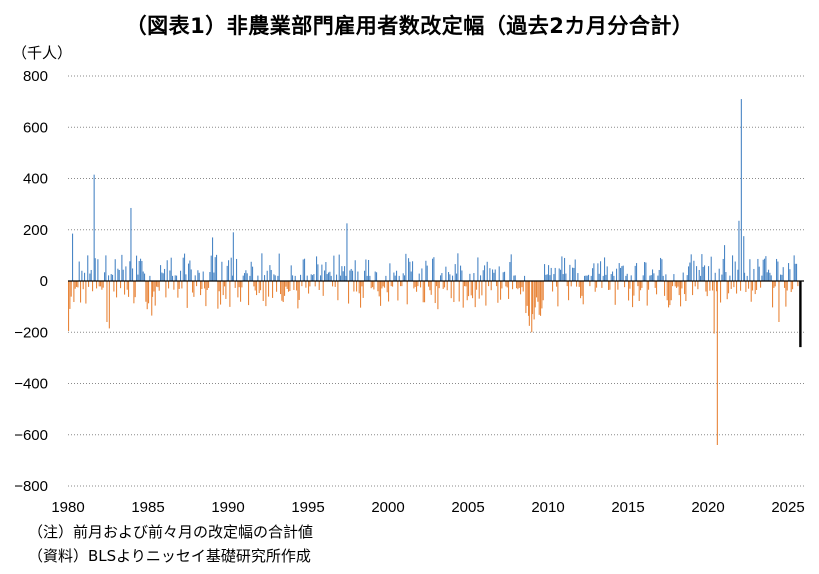  What do you see at coordinates (35, 76) in the screenshot?
I see `y-tick-label: 800` at bounding box center [35, 76].